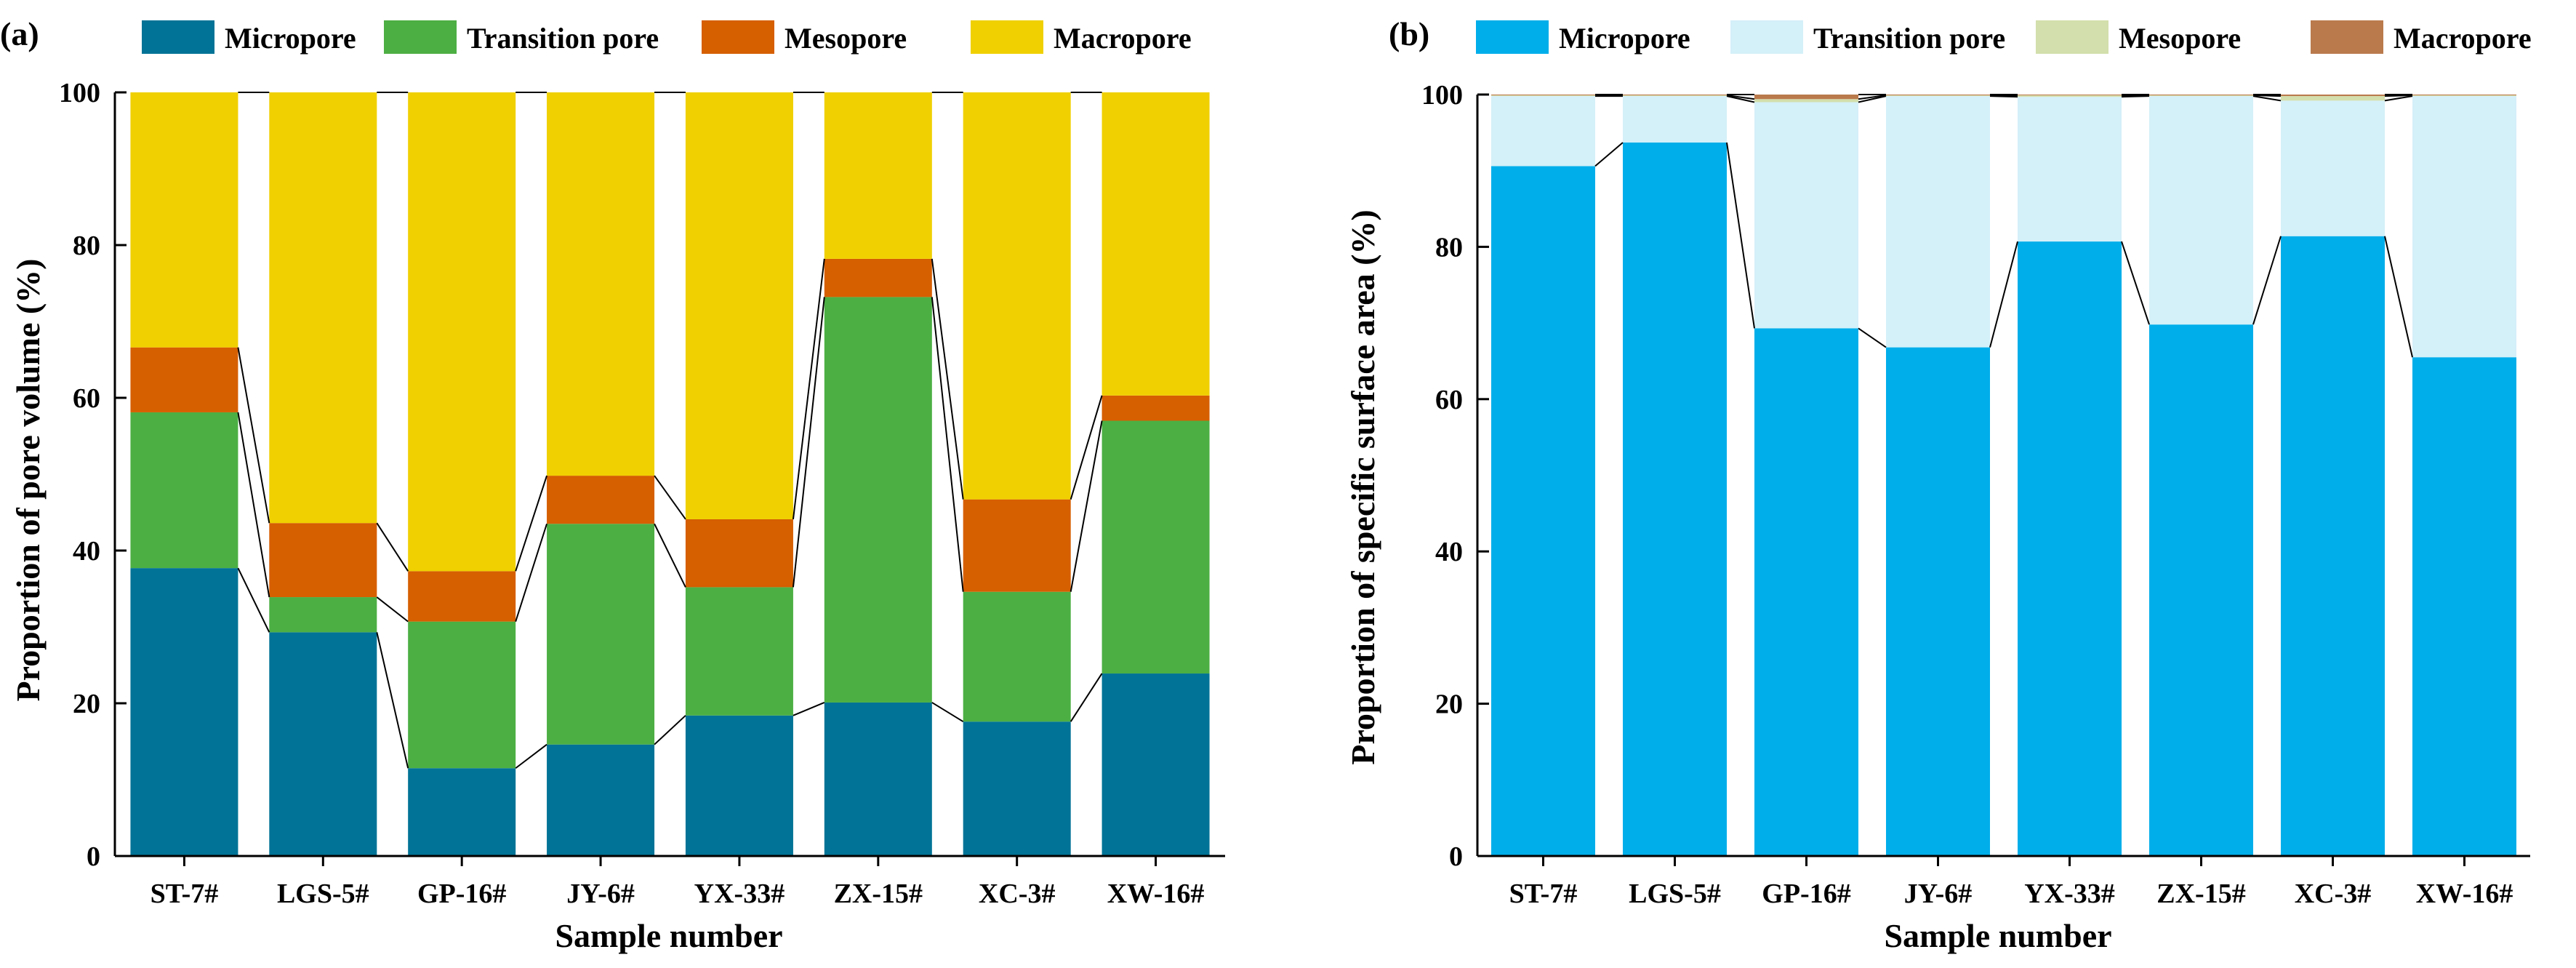 The height and width of the screenshot is (968, 2576). What do you see at coordinates (1007, 37) in the screenshot?
I see `panel-a-legend-swatch-macropore` at bounding box center [1007, 37].